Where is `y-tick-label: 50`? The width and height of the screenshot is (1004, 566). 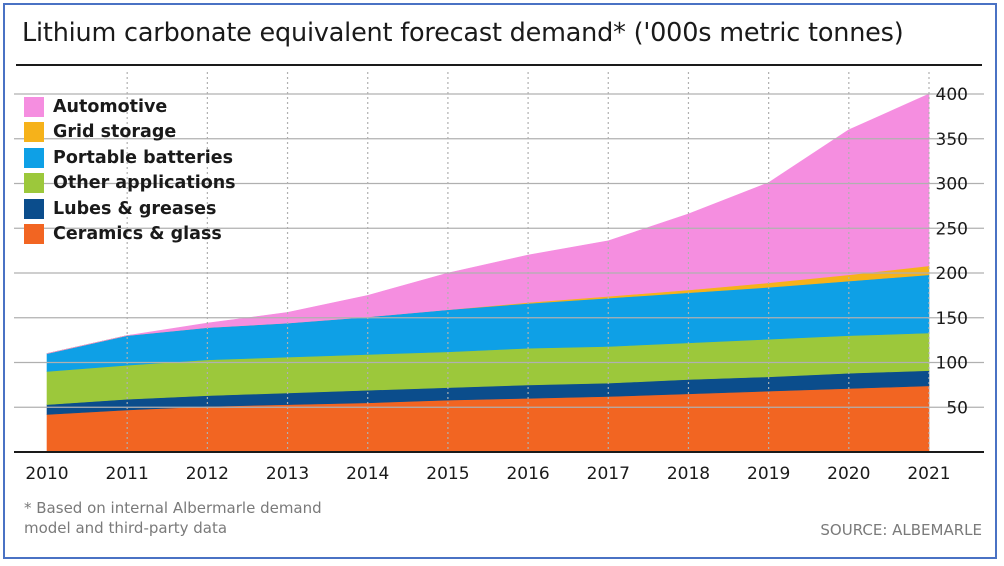 y-tick-label: 50 is located at coordinates (957, 408).